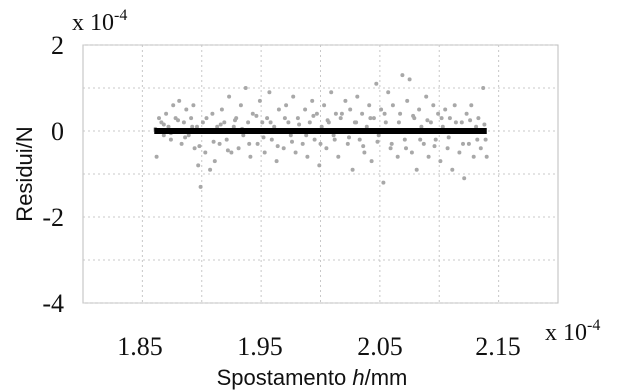 The height and width of the screenshot is (391, 624). I want to click on x-tick-label: 2.15, so click(498, 346).